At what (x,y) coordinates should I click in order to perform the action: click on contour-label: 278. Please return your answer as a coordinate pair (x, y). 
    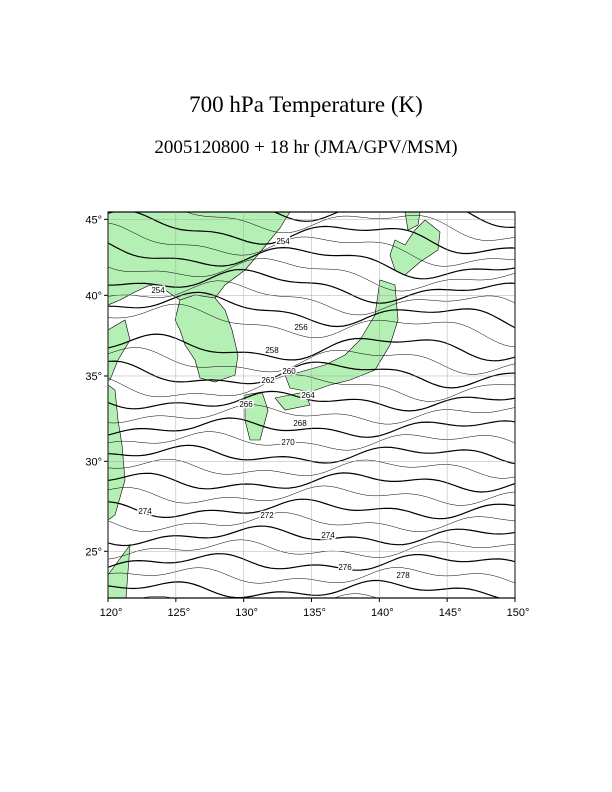
    Looking at the image, I should click on (403, 575).